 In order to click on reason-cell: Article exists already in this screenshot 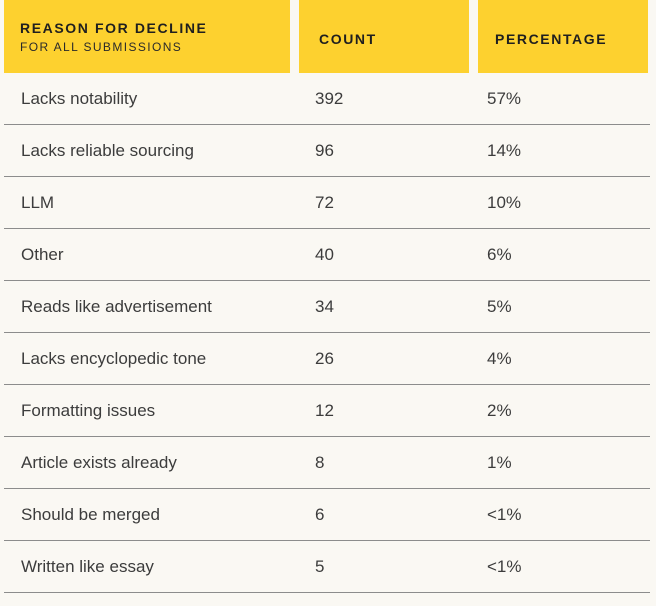, I will do `click(99, 462)`.